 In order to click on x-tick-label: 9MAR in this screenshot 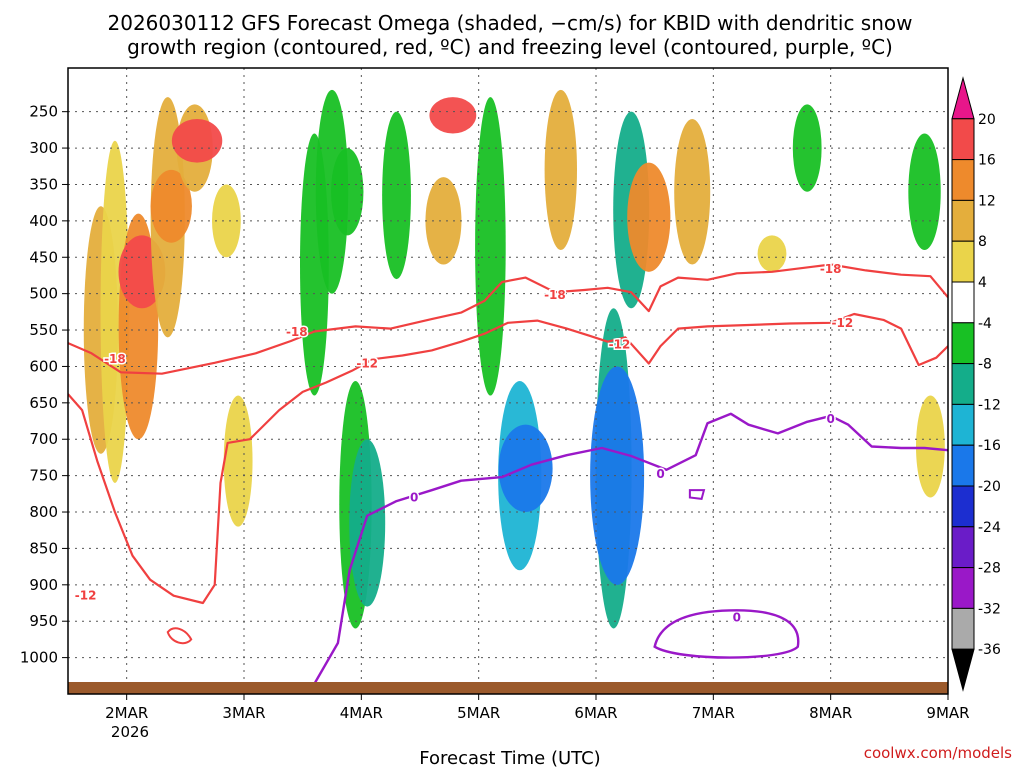, I will do `click(947, 713)`.